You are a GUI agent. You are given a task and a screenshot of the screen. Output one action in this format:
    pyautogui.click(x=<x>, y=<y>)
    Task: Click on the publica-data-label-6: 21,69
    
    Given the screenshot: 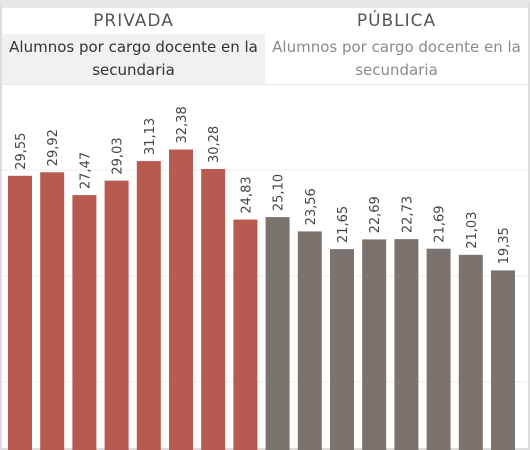 What is the action you would take?
    pyautogui.click(x=440, y=223)
    